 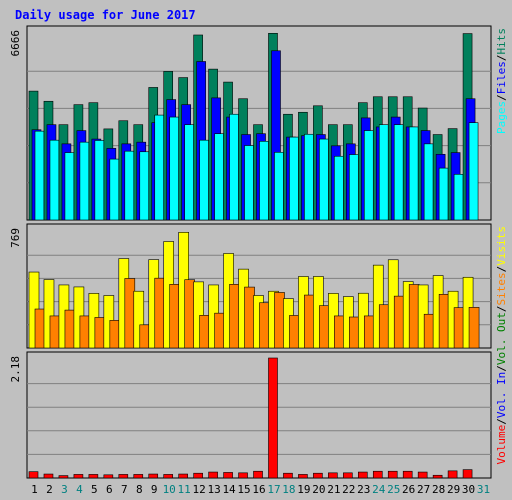 What do you see at coordinates (423, 489) in the screenshot?
I see `x-tick-label: 27` at bounding box center [423, 489].